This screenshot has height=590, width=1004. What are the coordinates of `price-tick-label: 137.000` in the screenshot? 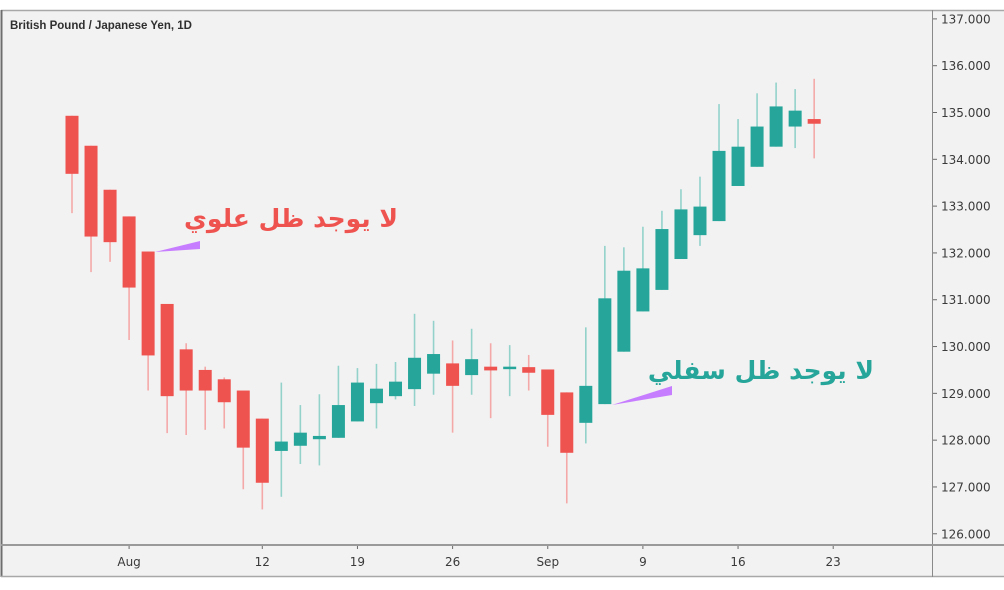 It's located at (966, 19).